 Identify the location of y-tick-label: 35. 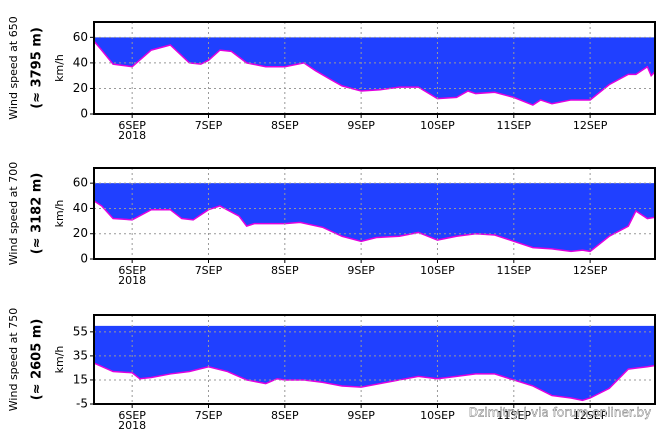
(80, 355).